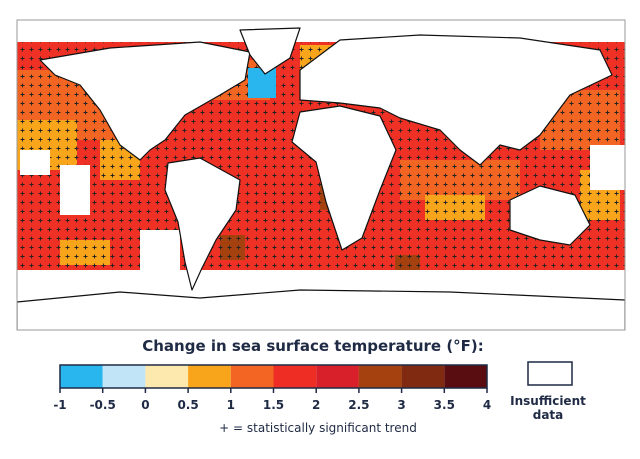 The image size is (640, 459). What do you see at coordinates (344, 178) in the screenshot?
I see `africa` at bounding box center [344, 178].